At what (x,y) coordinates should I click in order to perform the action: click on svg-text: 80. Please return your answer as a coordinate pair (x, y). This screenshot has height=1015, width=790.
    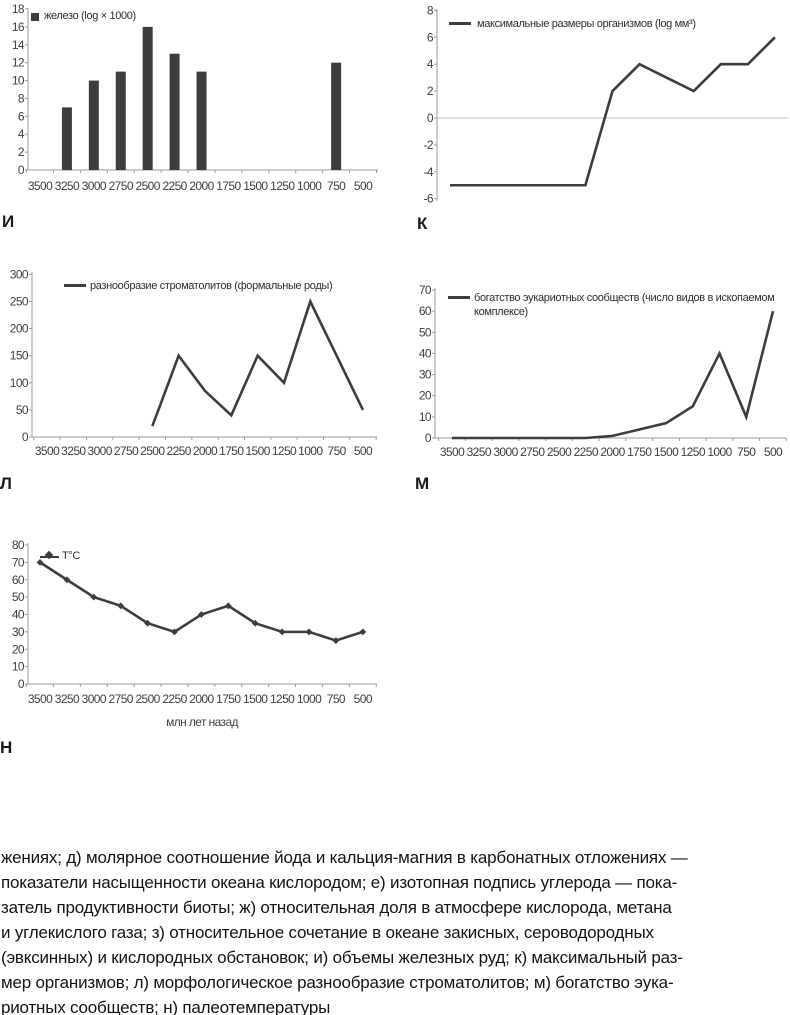
    Looking at the image, I should click on (18, 545).